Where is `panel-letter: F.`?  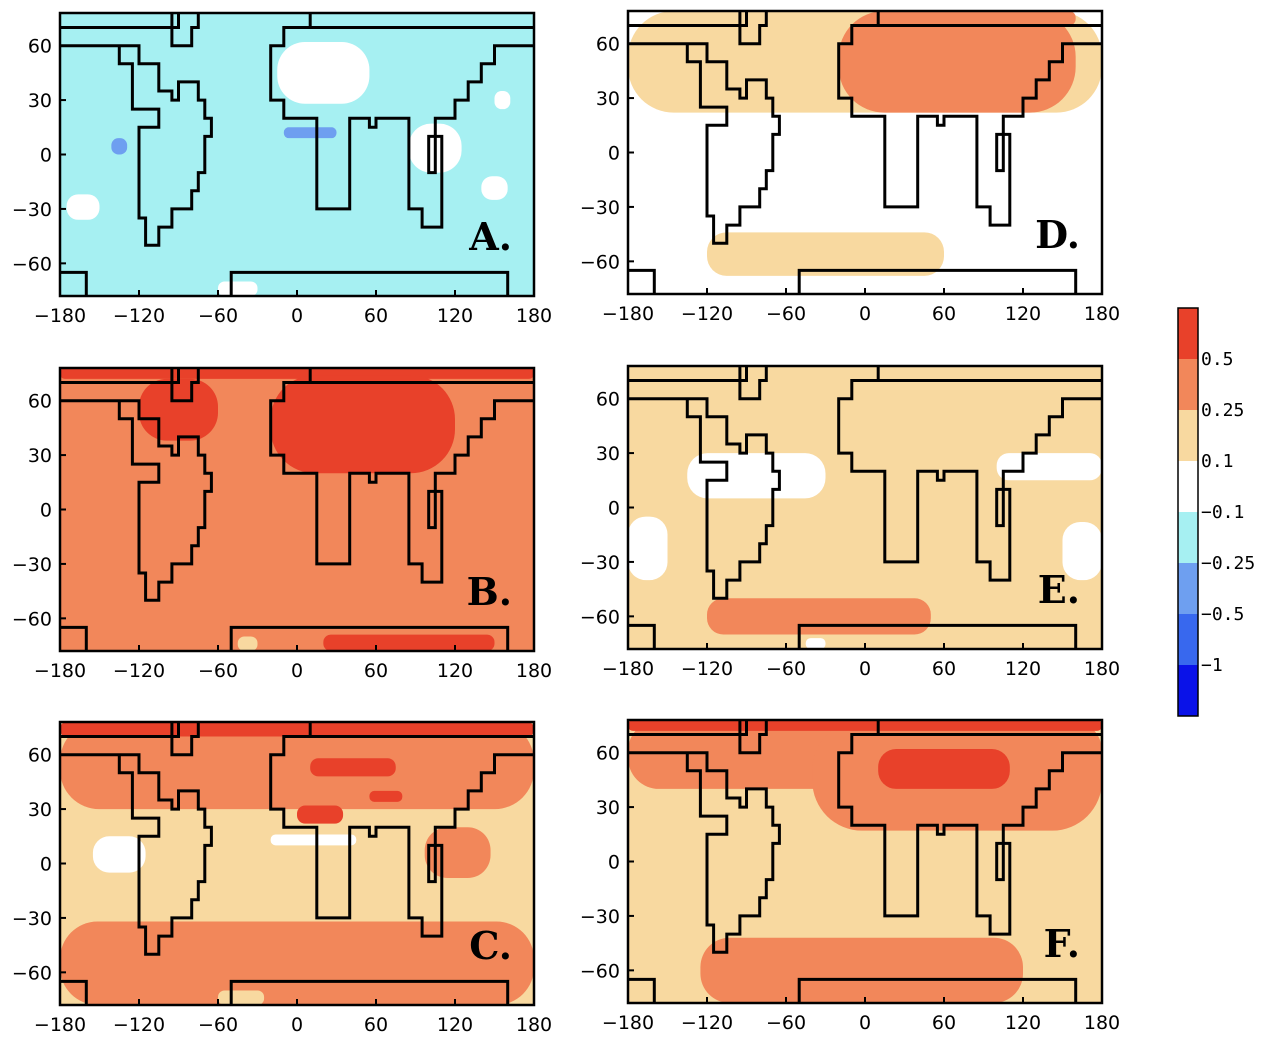 panel-letter: F. is located at coordinates (1062, 943).